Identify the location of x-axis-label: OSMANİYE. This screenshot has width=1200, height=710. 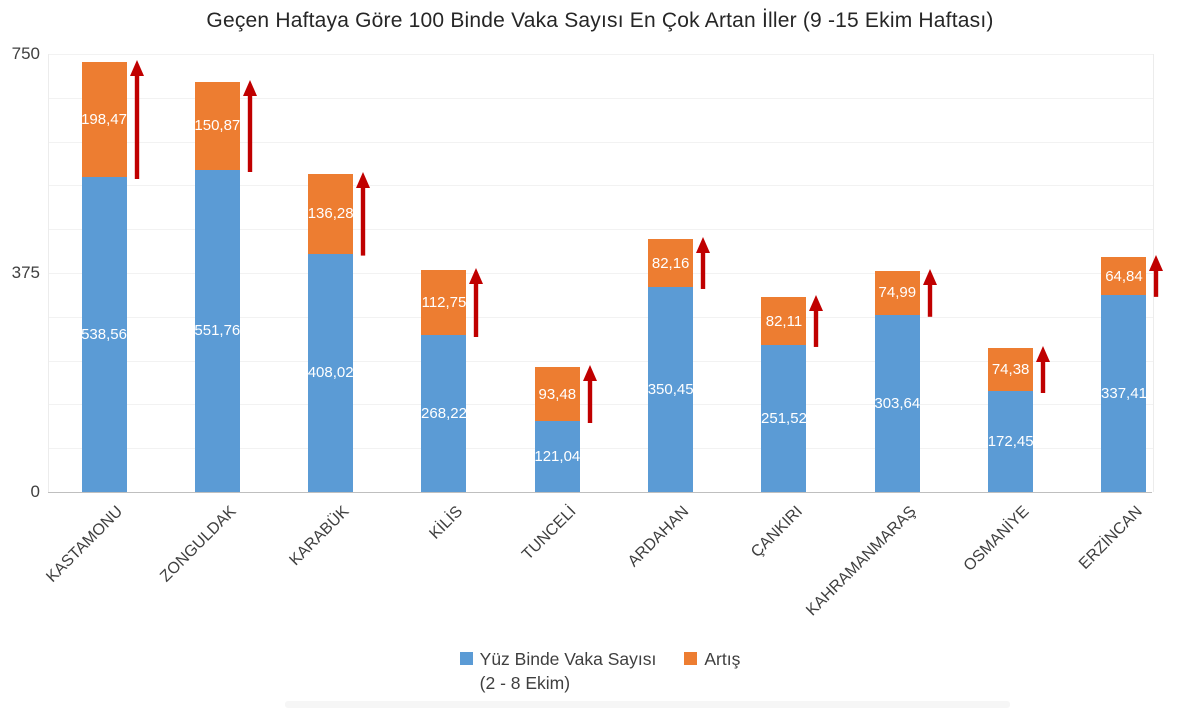
(996, 539).